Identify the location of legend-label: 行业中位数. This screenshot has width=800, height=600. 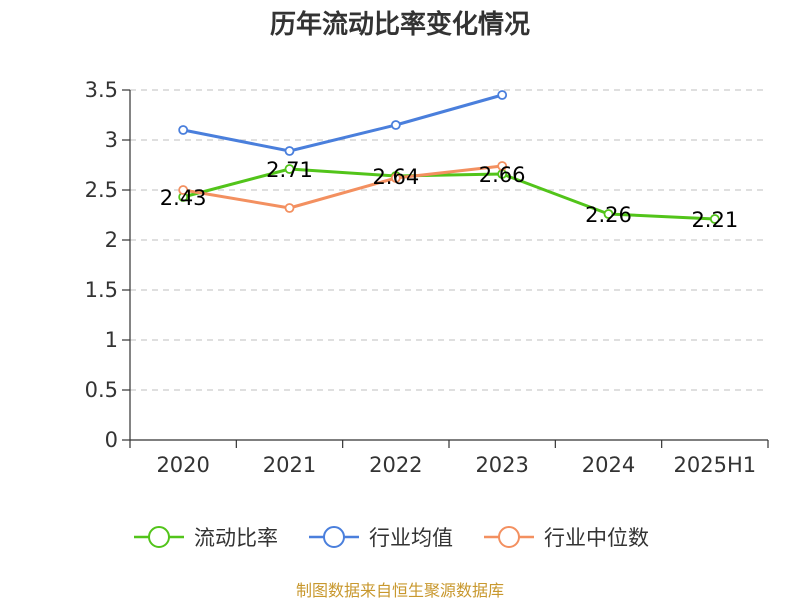
(596, 538).